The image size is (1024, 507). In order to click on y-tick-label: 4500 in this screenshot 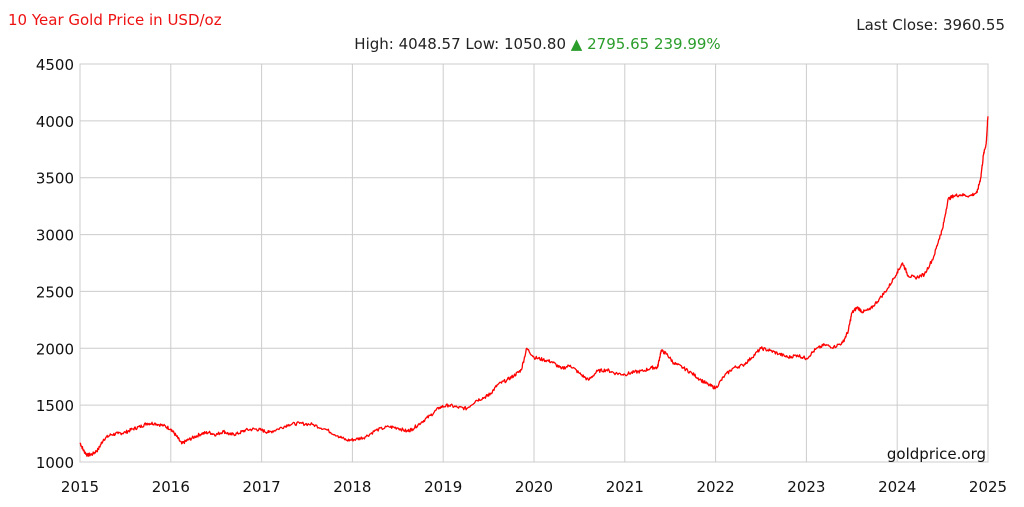, I will do `click(55, 65)`.